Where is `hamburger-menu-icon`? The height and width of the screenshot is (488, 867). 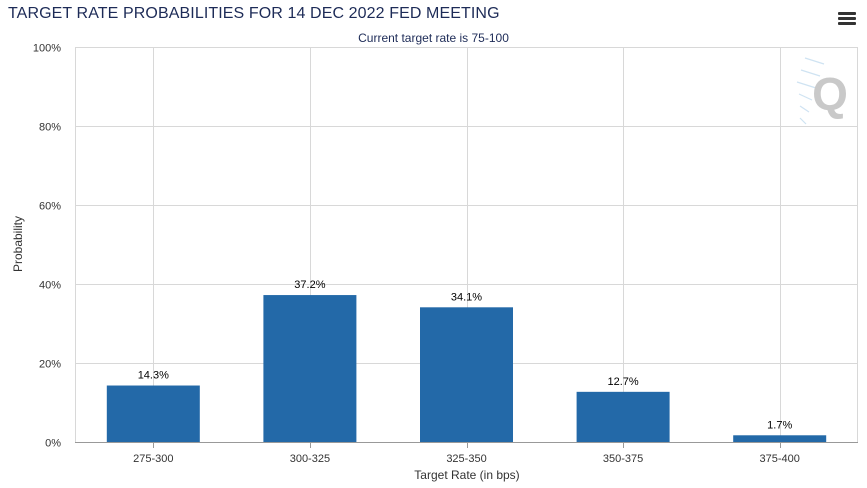
hamburger-menu-icon is located at coordinates (847, 20).